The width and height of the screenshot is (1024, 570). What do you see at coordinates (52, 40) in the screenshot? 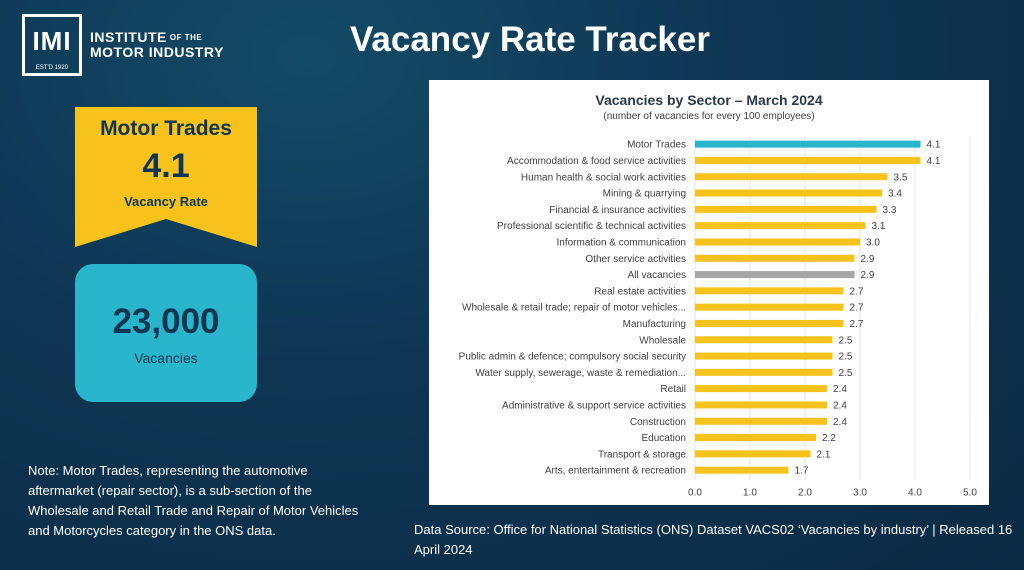
I see `logo-letters: IMI` at bounding box center [52, 40].